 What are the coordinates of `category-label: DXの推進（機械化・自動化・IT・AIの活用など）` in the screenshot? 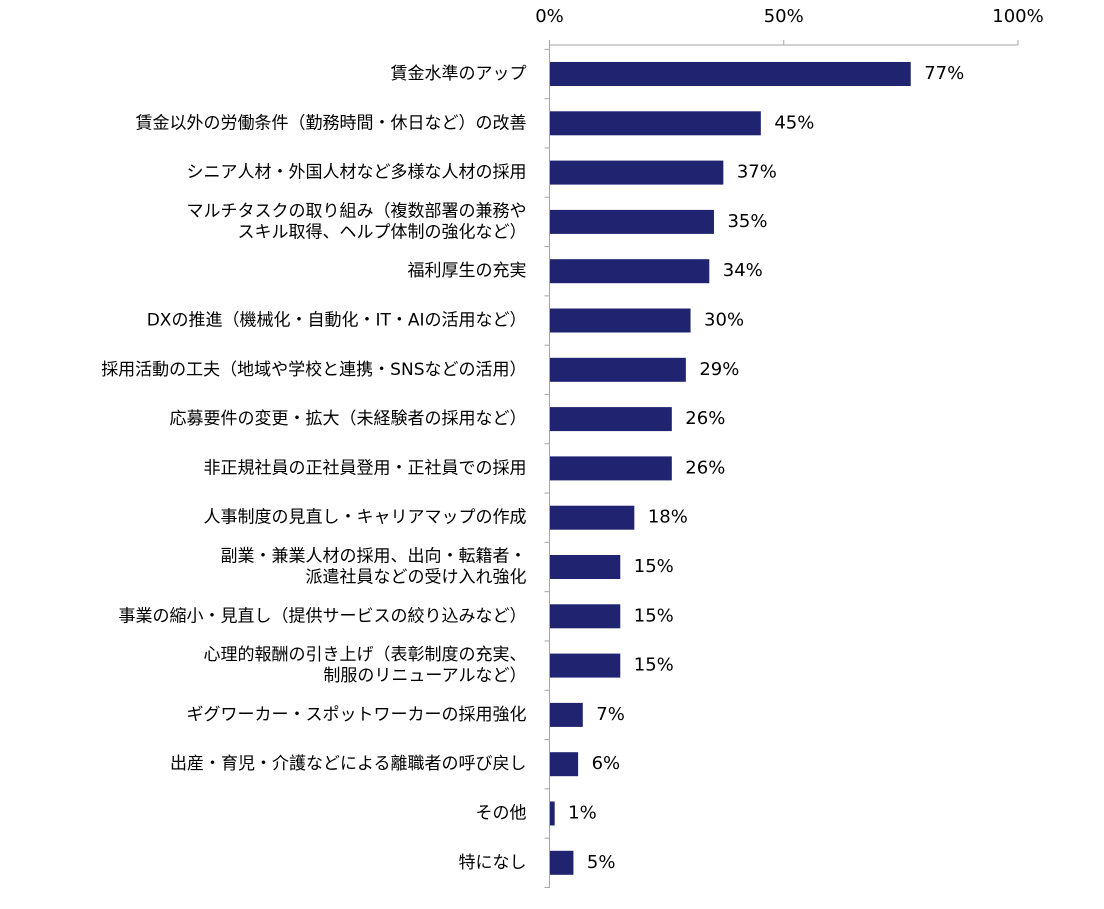 It's located at (337, 321).